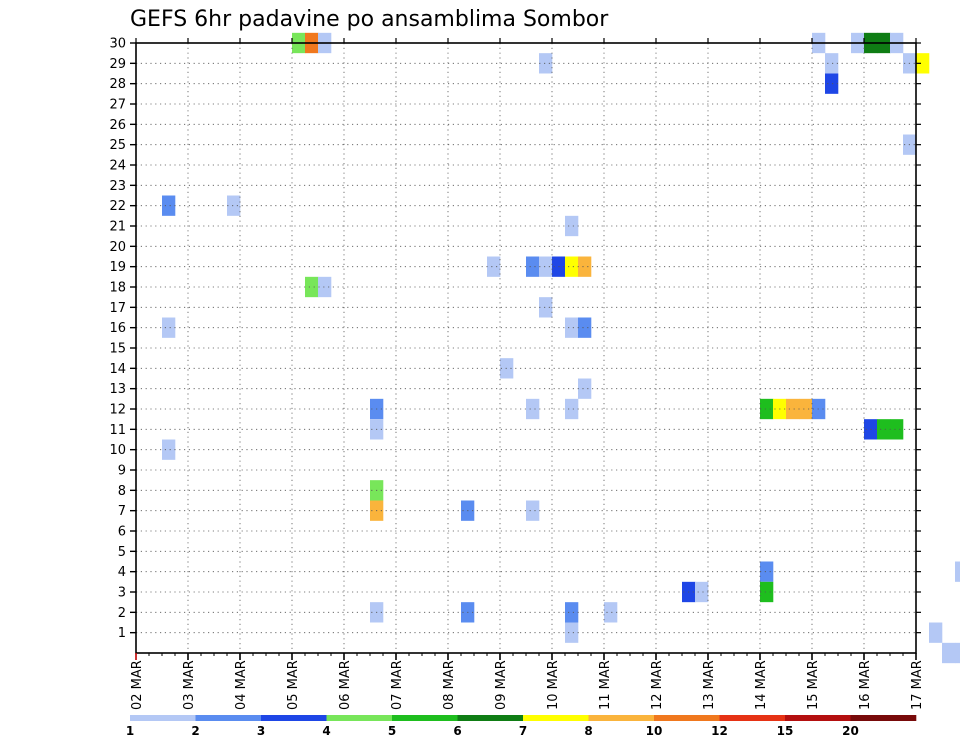  I want to click on y-tick-label: 20, so click(117, 247).